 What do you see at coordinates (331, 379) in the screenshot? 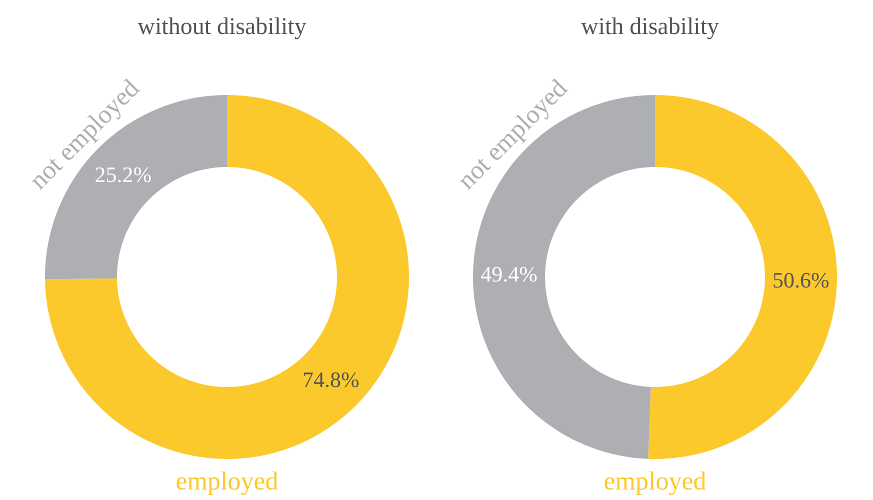
I see `data-label: 74.8%` at bounding box center [331, 379].